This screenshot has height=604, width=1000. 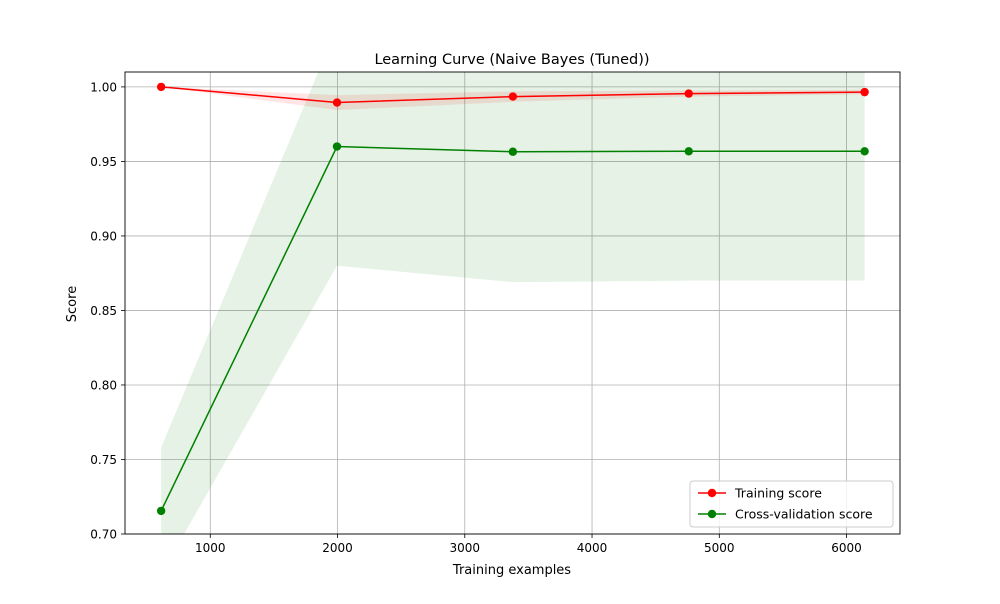 What do you see at coordinates (103, 385) in the screenshot?
I see `y-tick-label: 0.80` at bounding box center [103, 385].